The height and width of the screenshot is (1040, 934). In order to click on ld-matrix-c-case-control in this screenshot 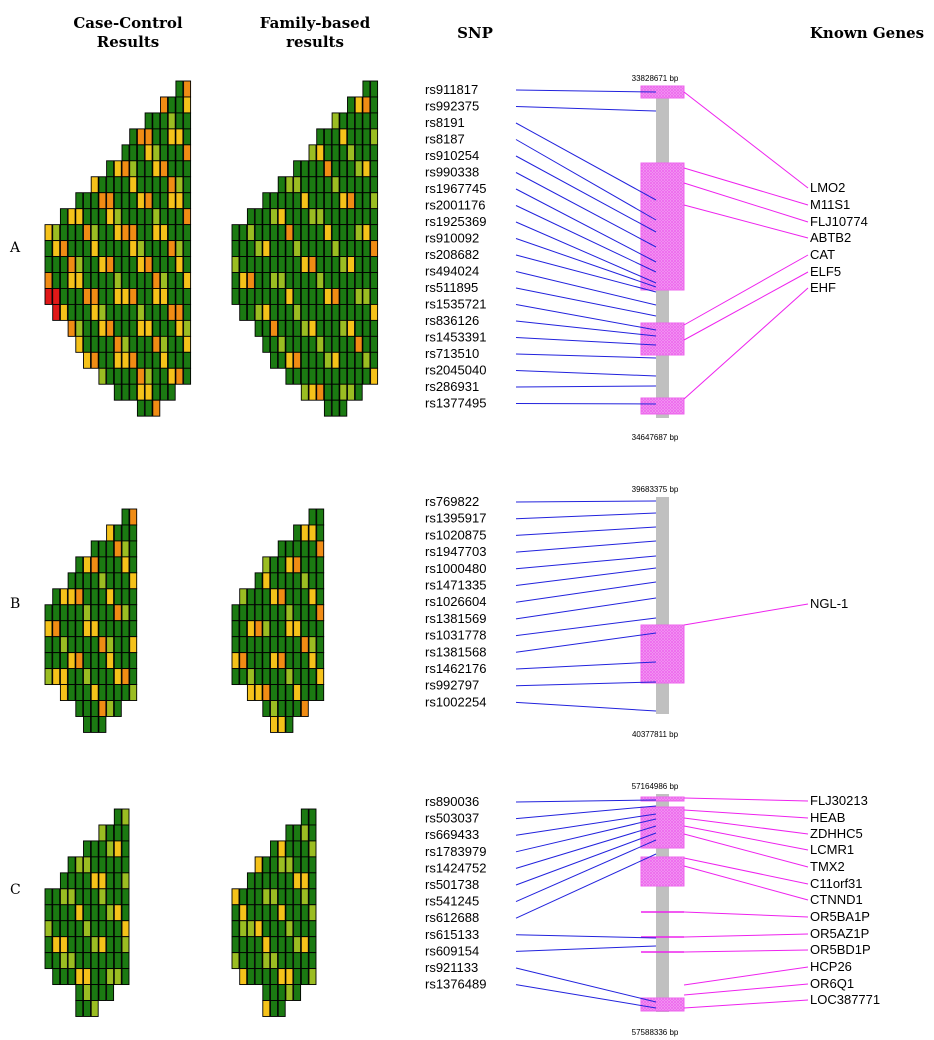, I will do `click(87, 912)`.